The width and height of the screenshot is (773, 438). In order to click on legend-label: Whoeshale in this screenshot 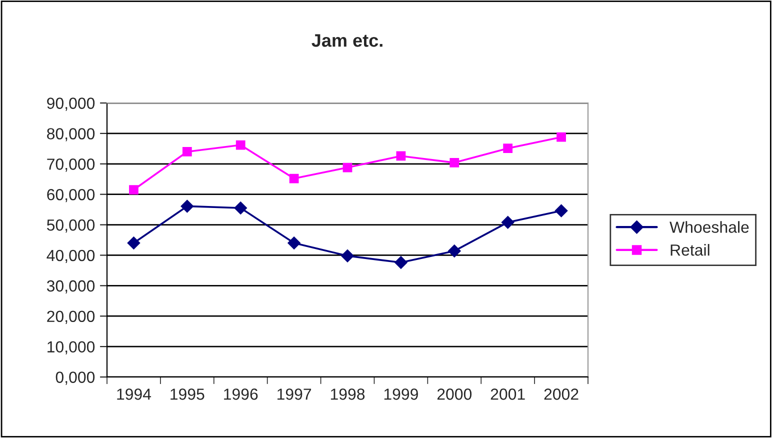, I will do `click(709, 227)`.